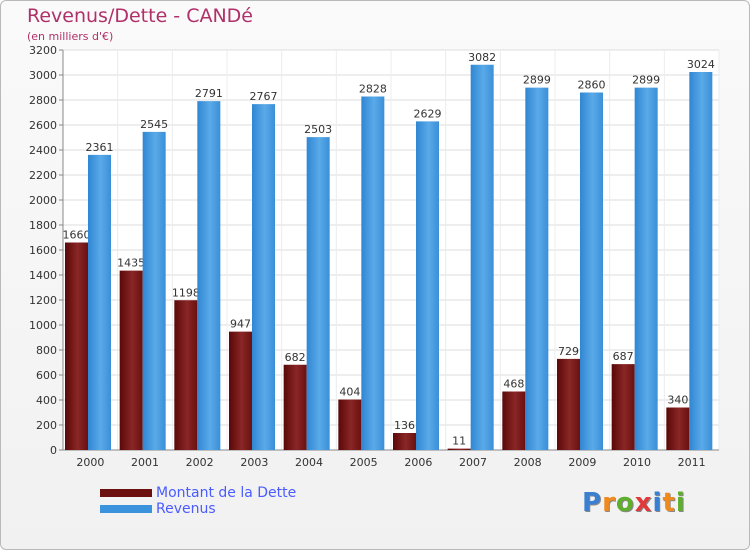 Image resolution: width=750 pixels, height=550 pixels. What do you see at coordinates (609, 503) in the screenshot?
I see `logo-letter: r` at bounding box center [609, 503].